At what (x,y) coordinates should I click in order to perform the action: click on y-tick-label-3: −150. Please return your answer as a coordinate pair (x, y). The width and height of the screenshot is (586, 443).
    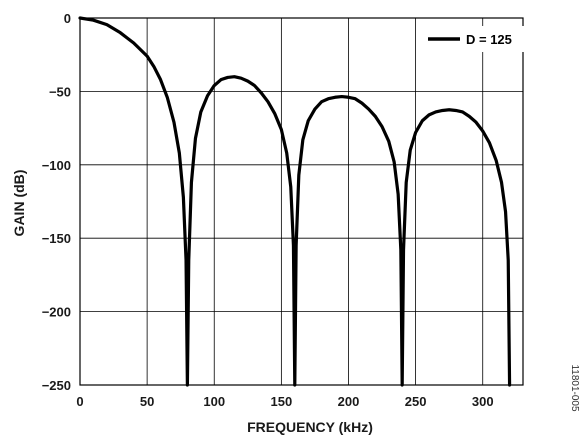
    Looking at the image, I should click on (56, 238).